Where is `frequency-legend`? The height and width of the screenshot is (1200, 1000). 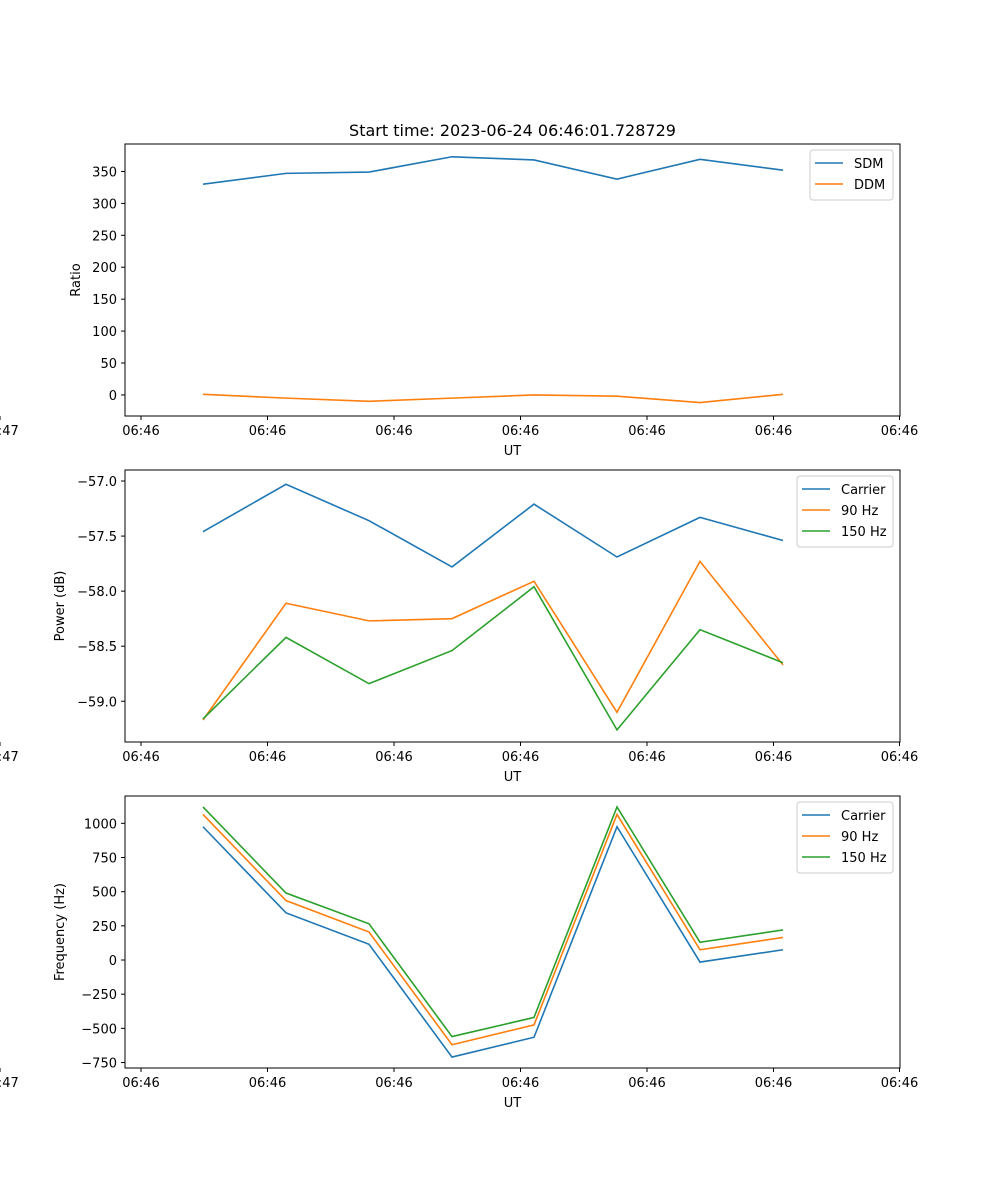
frequency-legend is located at coordinates (845, 837).